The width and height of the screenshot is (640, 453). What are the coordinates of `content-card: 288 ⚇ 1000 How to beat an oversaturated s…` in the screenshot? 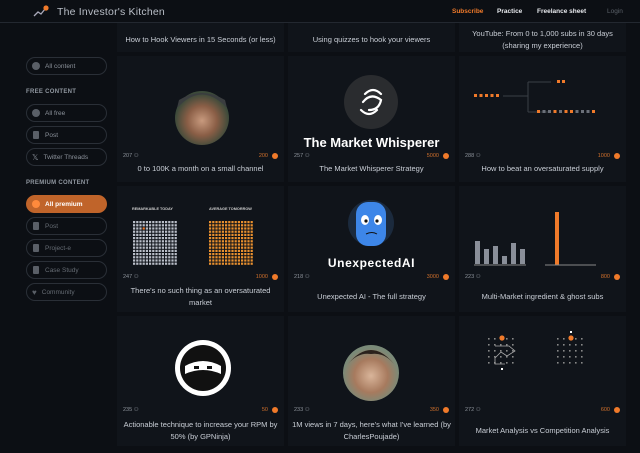 It's located at (542, 119).